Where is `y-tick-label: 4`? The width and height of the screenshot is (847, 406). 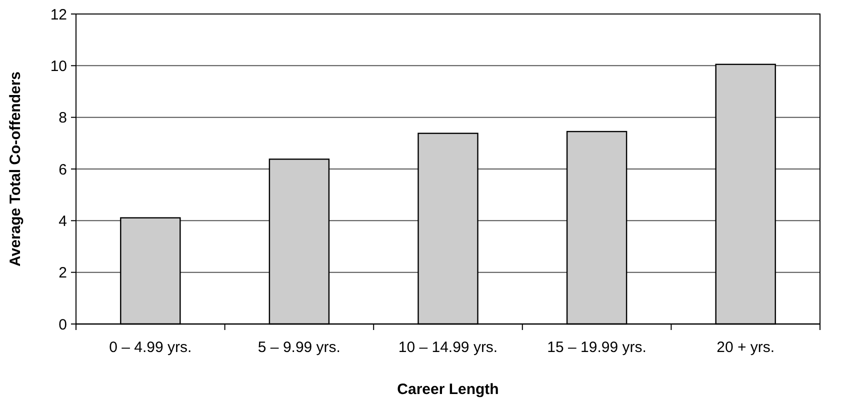 y-tick-label: 4 is located at coordinates (62, 221).